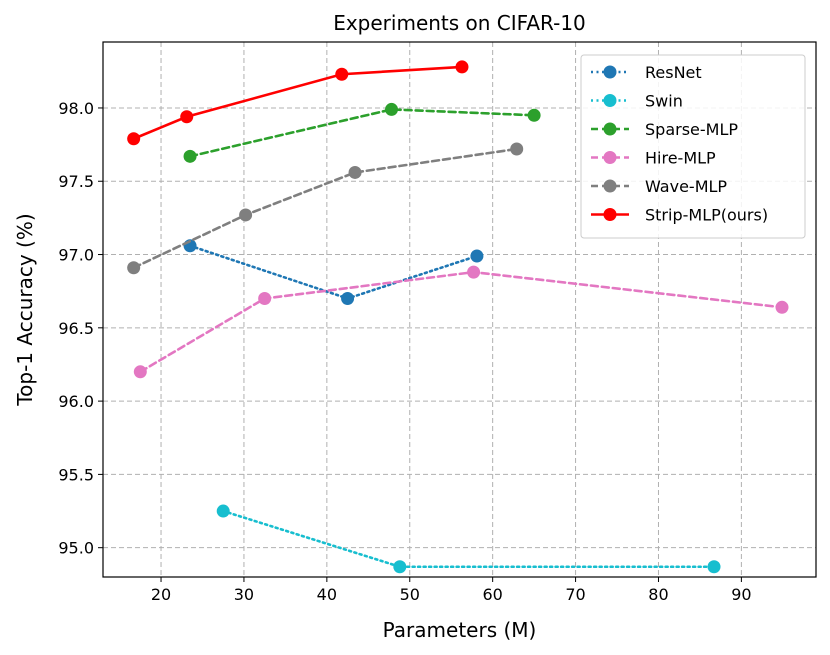 Image resolution: width=830 pixels, height=655 pixels. Describe the element at coordinates (244, 594) in the screenshot. I see `x-tick-label: 30` at that location.